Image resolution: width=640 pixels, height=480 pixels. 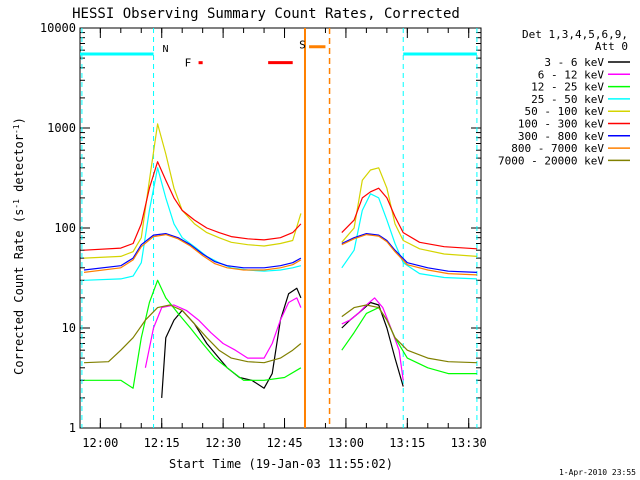 I want to click on x-tick-label: 13:30, so click(x=469, y=443).